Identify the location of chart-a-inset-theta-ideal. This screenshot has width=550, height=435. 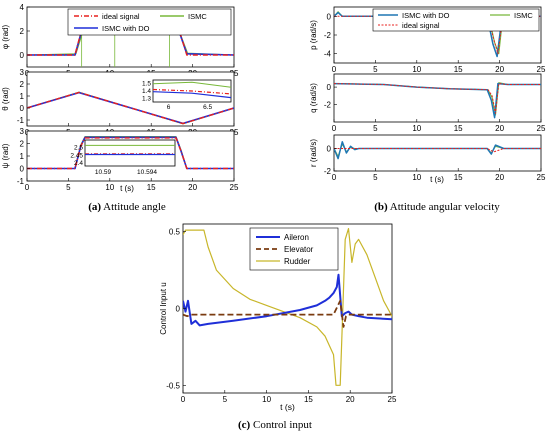
(192, 91).